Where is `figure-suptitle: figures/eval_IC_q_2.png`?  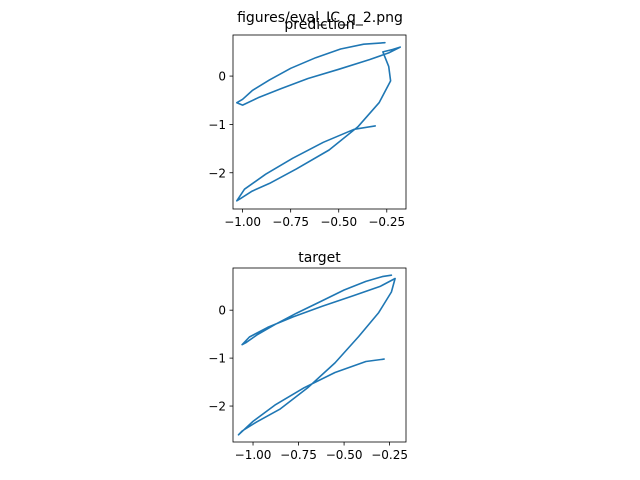 figure-suptitle: figures/eval_IC_q_2.png is located at coordinates (320, 18).